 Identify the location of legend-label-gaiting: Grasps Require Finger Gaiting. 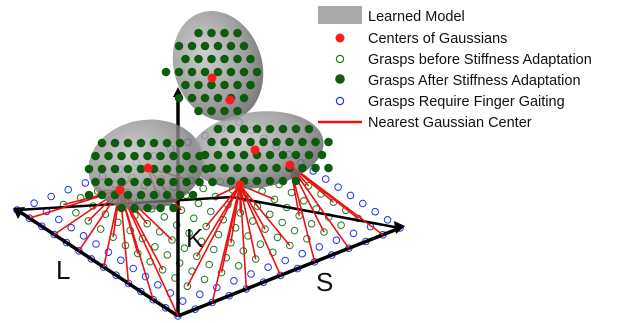
(466, 102).